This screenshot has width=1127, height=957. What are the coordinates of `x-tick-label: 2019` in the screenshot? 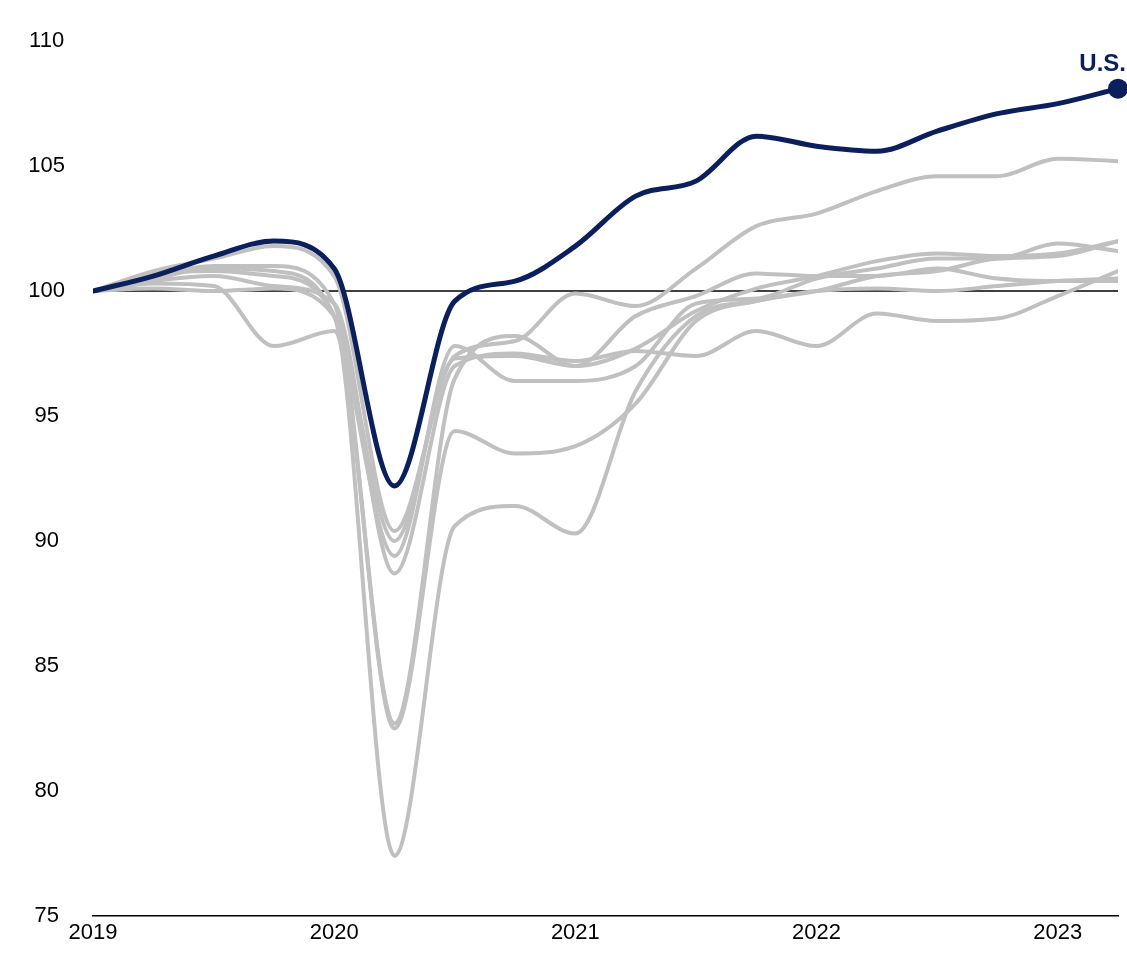 It's located at (93, 932).